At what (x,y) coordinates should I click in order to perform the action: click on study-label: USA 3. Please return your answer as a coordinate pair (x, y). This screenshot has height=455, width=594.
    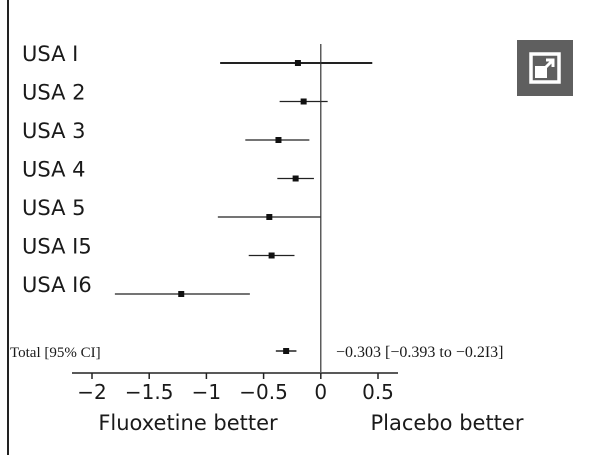
    Looking at the image, I should click on (54, 131).